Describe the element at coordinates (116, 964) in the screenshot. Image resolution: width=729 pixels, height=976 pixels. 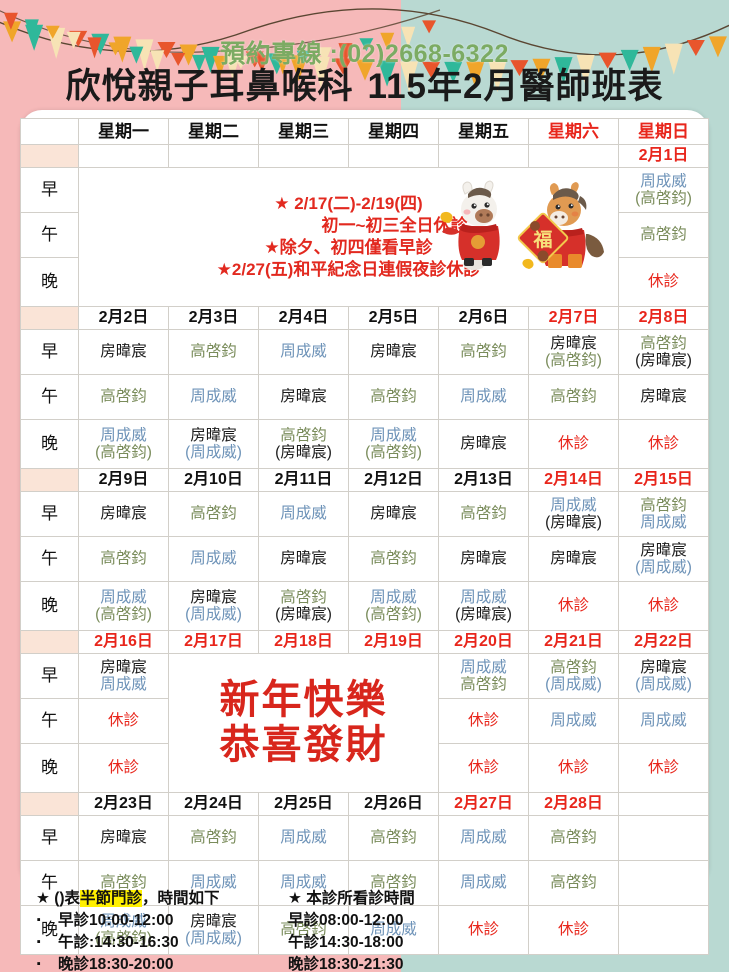
I see `note-half-item-2-text: 晚診18:30-20:00` at that location.